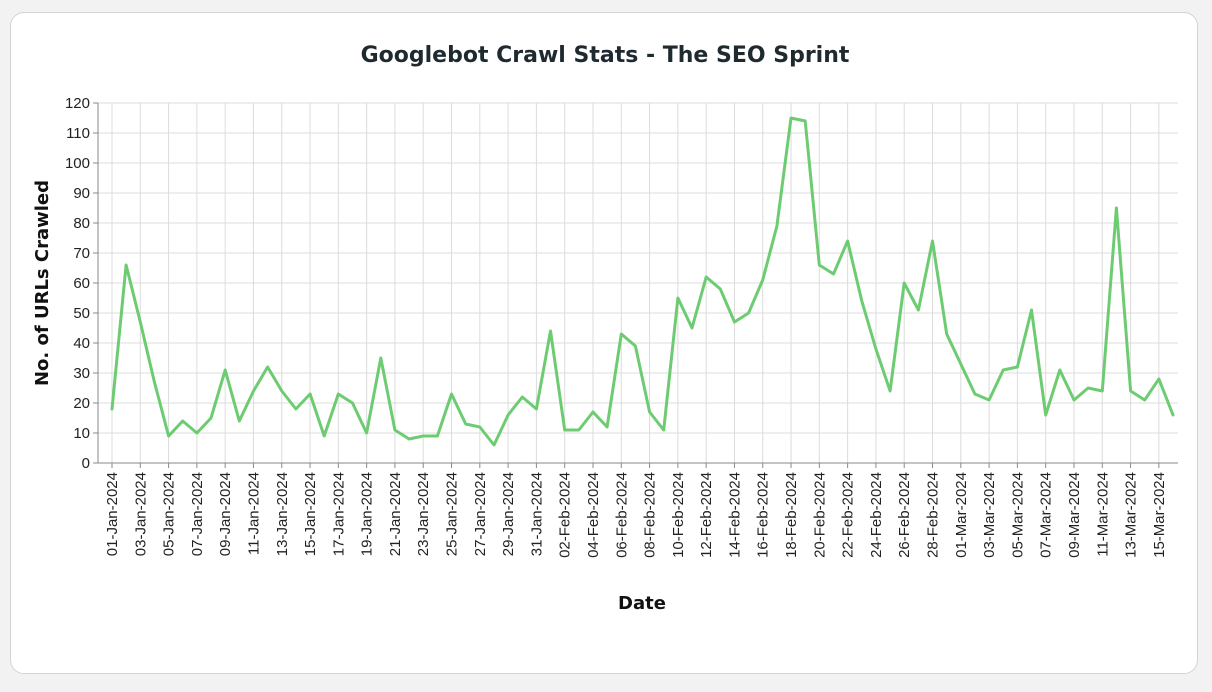 The height and width of the screenshot is (692, 1212). I want to click on x-tick-label: 08-Feb-2024, so click(650, 515).